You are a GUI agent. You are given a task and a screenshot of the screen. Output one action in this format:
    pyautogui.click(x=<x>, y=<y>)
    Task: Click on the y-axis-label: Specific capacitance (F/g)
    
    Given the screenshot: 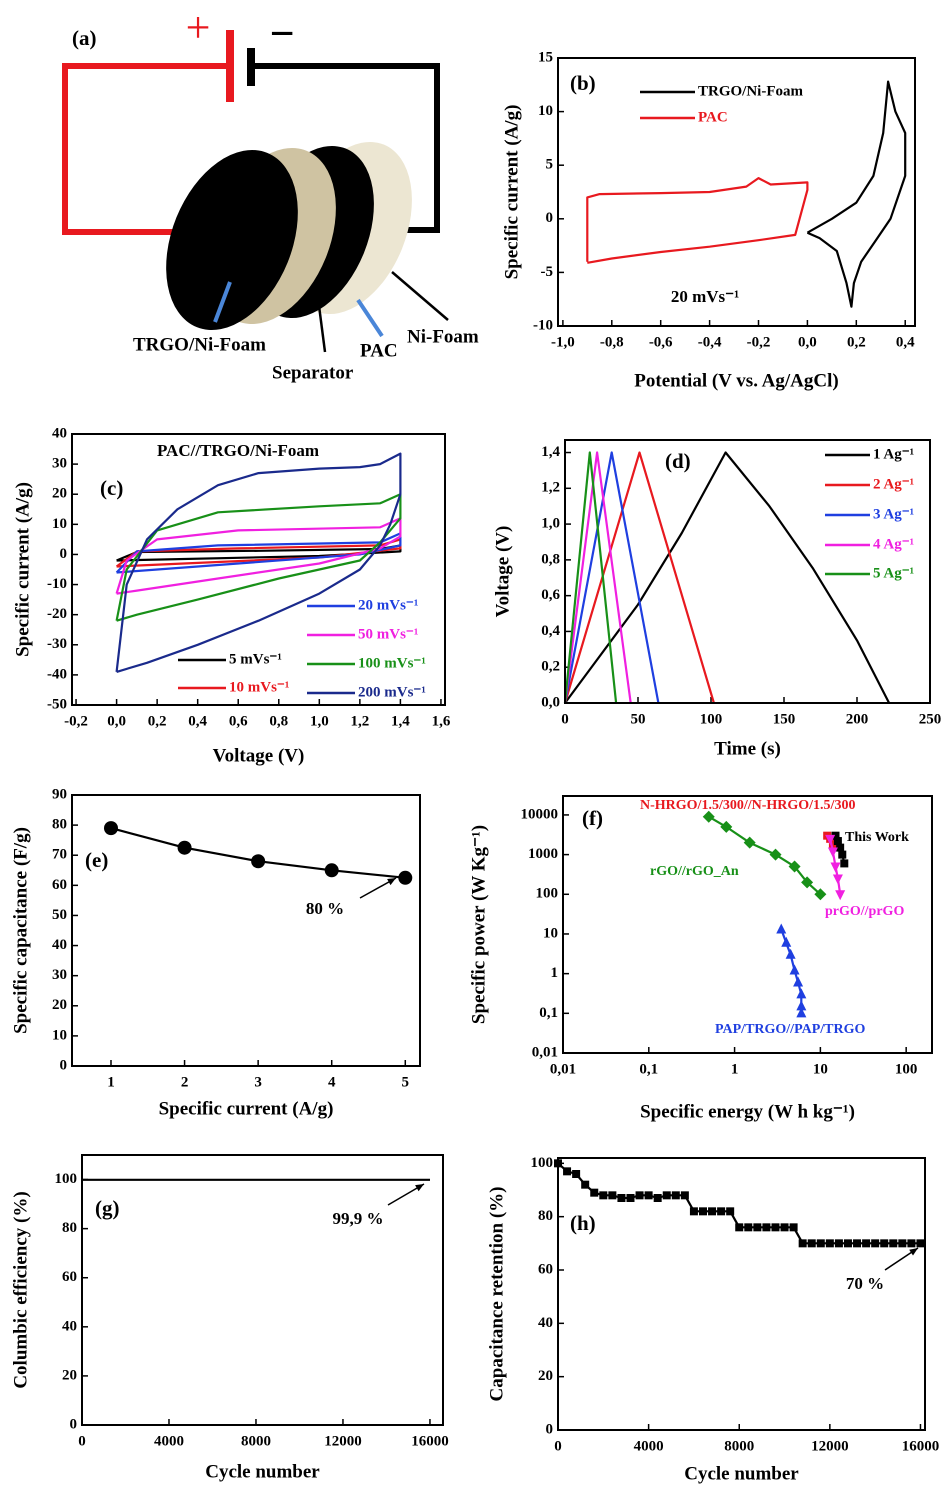 What is the action you would take?
    pyautogui.click(x=20, y=930)
    